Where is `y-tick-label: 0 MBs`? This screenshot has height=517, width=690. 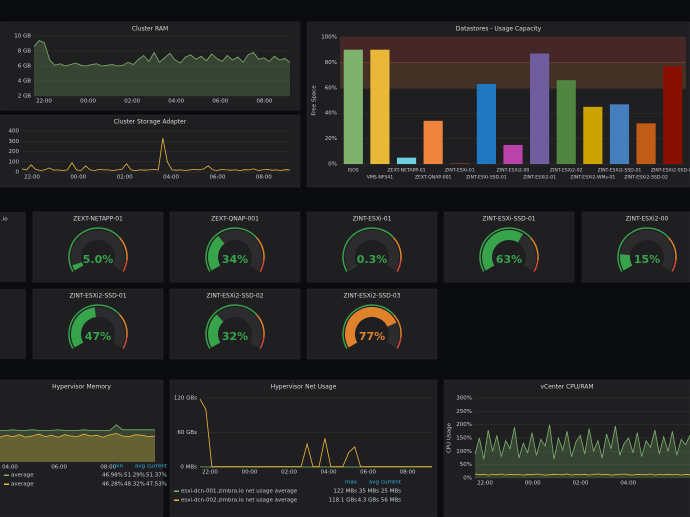 y-tick-label: 0 MBs is located at coordinates (188, 468).